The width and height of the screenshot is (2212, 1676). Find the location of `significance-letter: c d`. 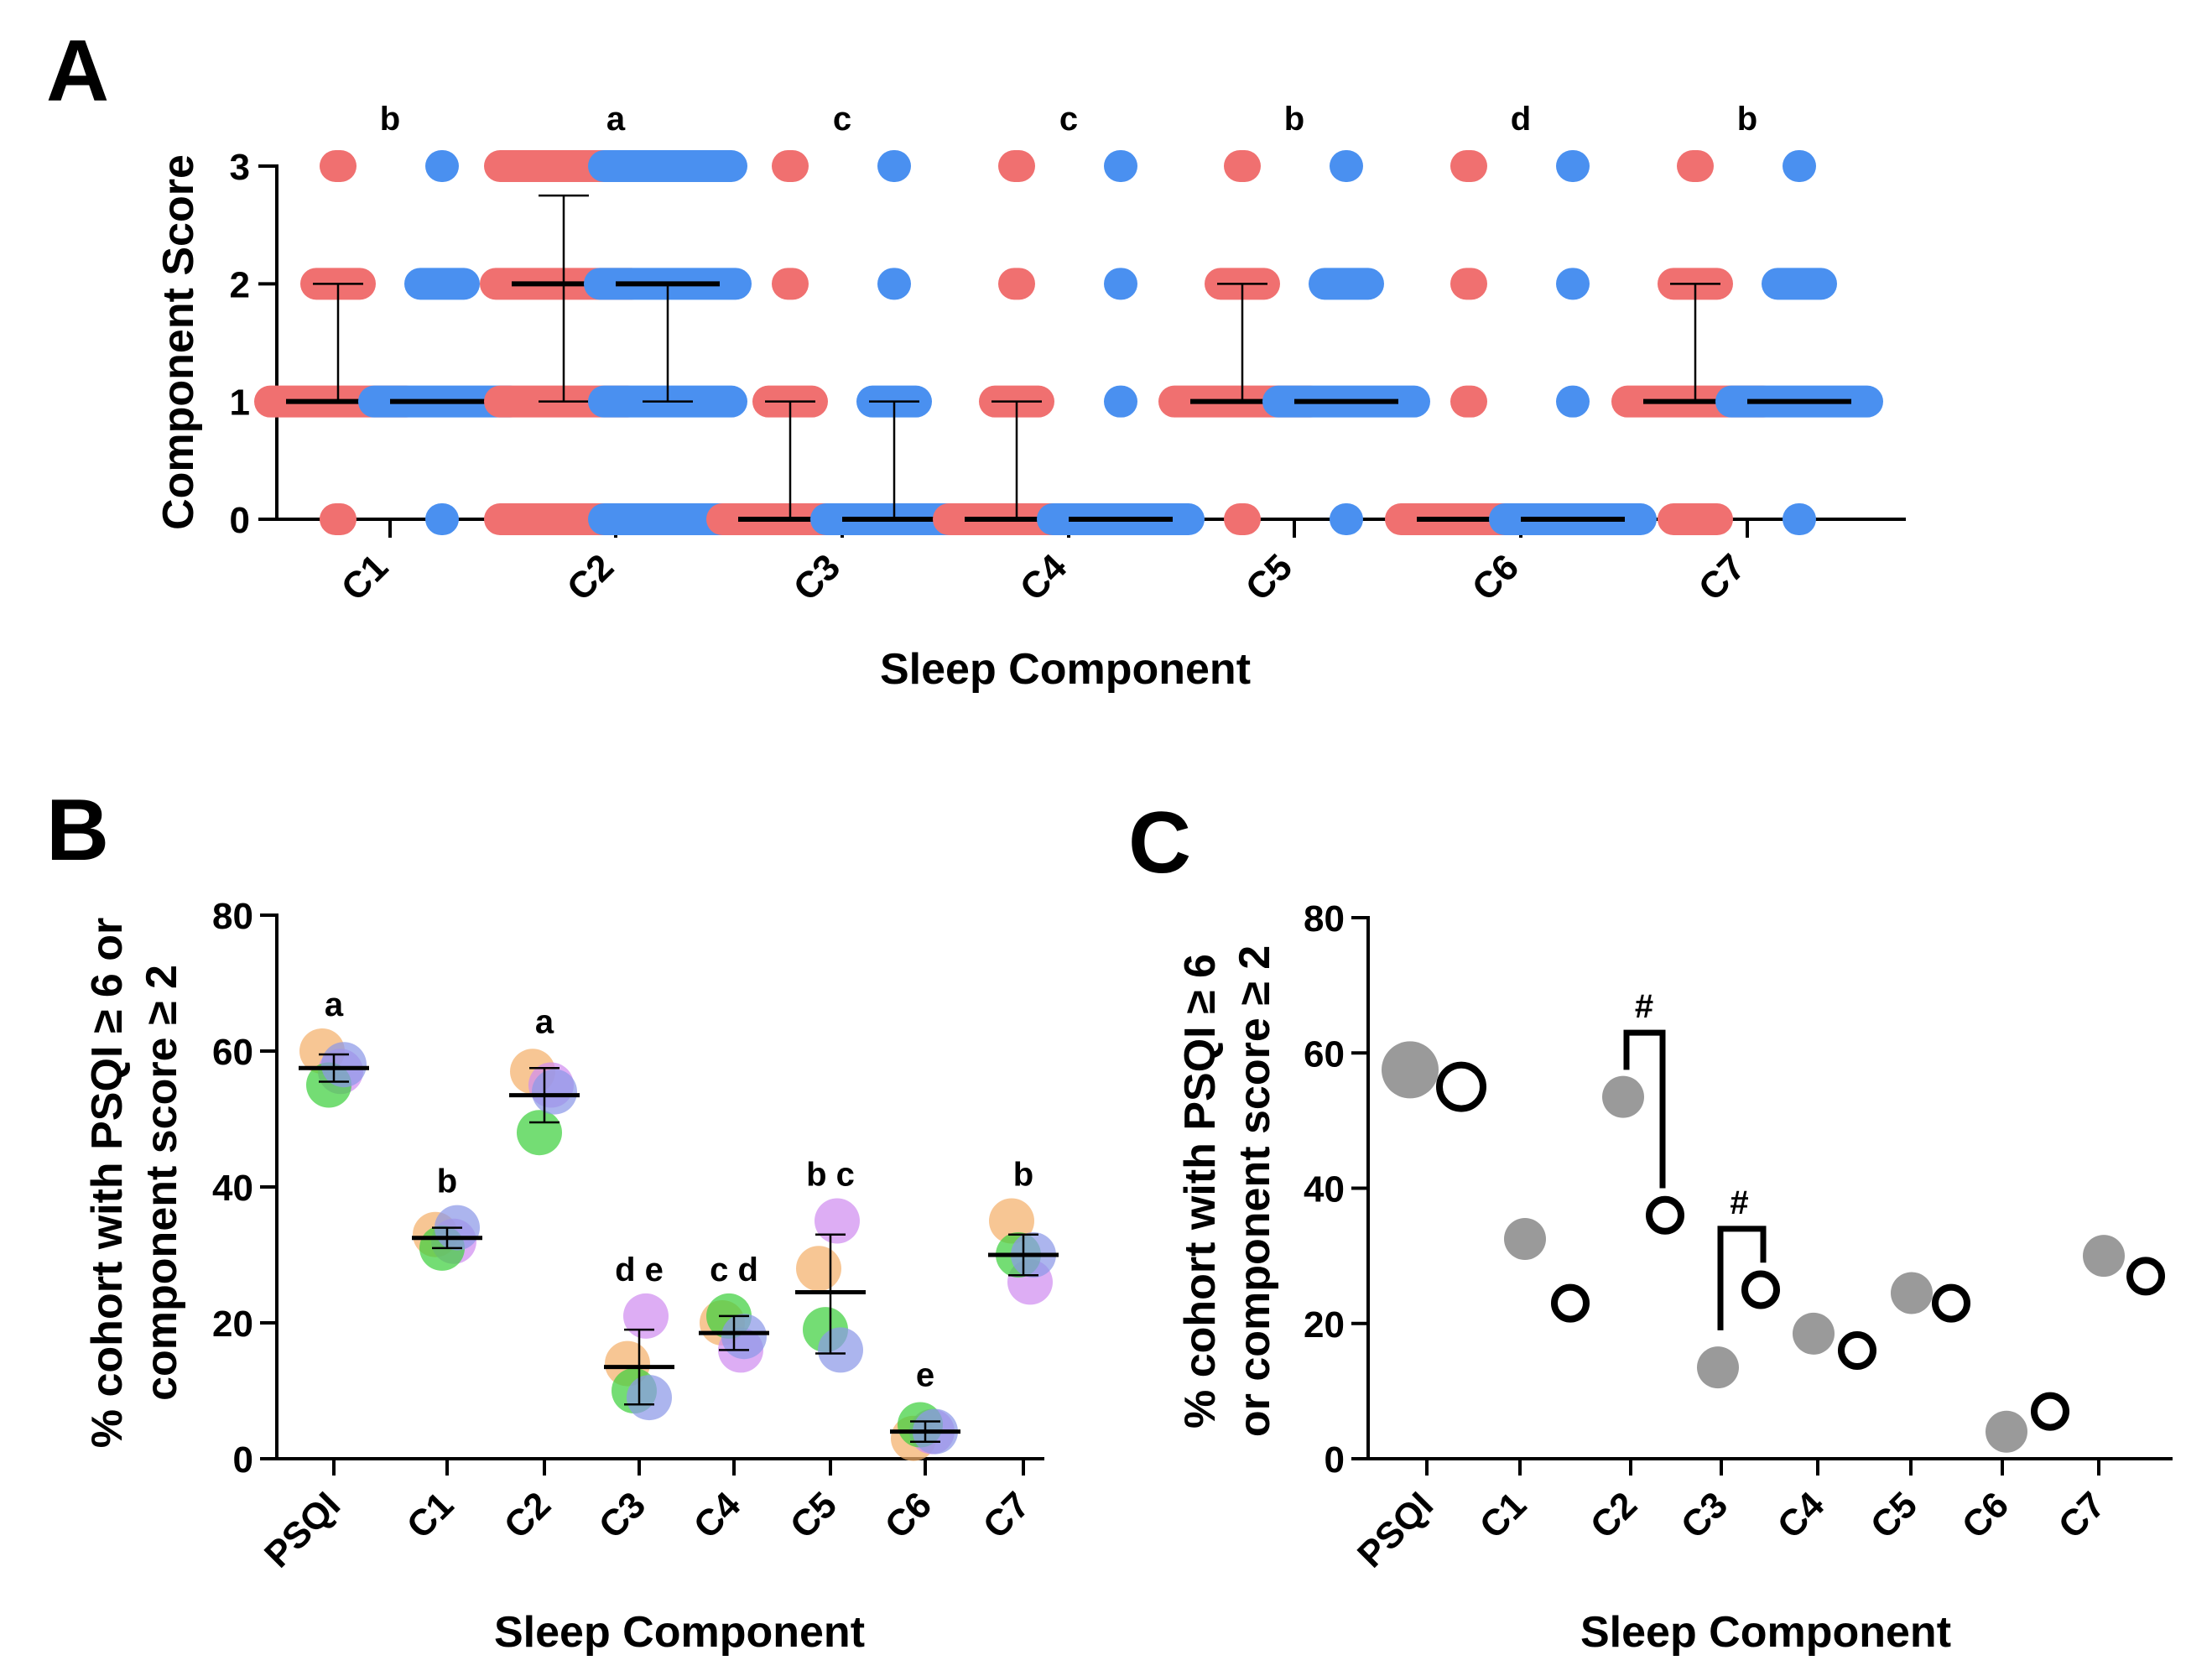

significance-letter: c d is located at coordinates (734, 1270).